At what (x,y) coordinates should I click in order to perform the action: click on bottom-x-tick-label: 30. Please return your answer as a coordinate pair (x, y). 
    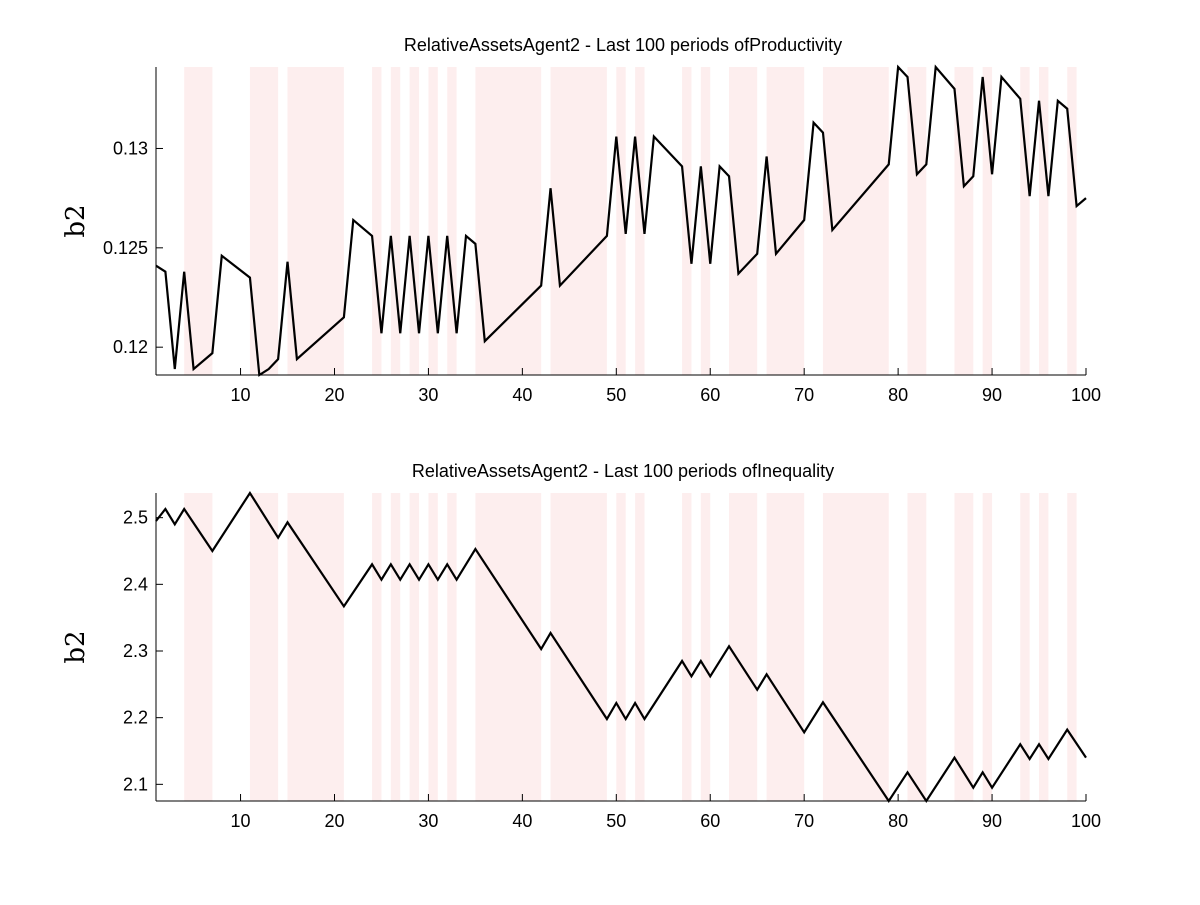
    Looking at the image, I should click on (428, 821).